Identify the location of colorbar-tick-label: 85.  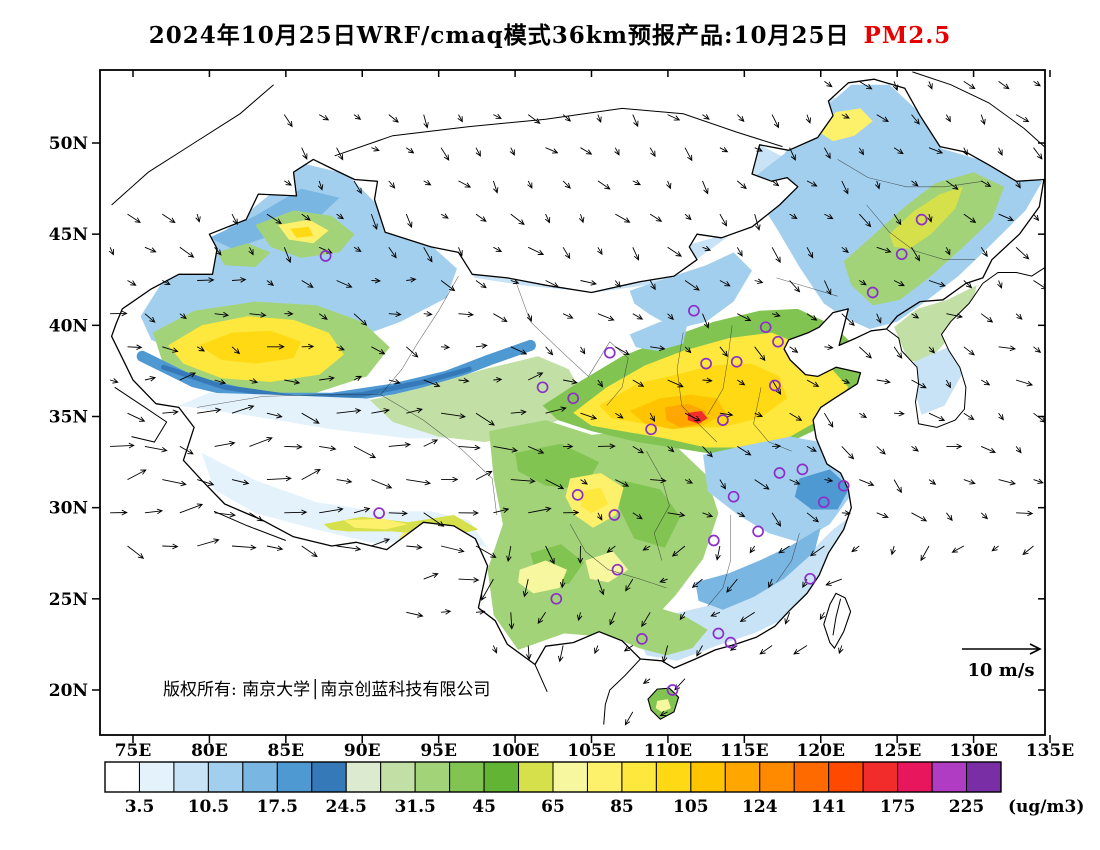
(622, 807).